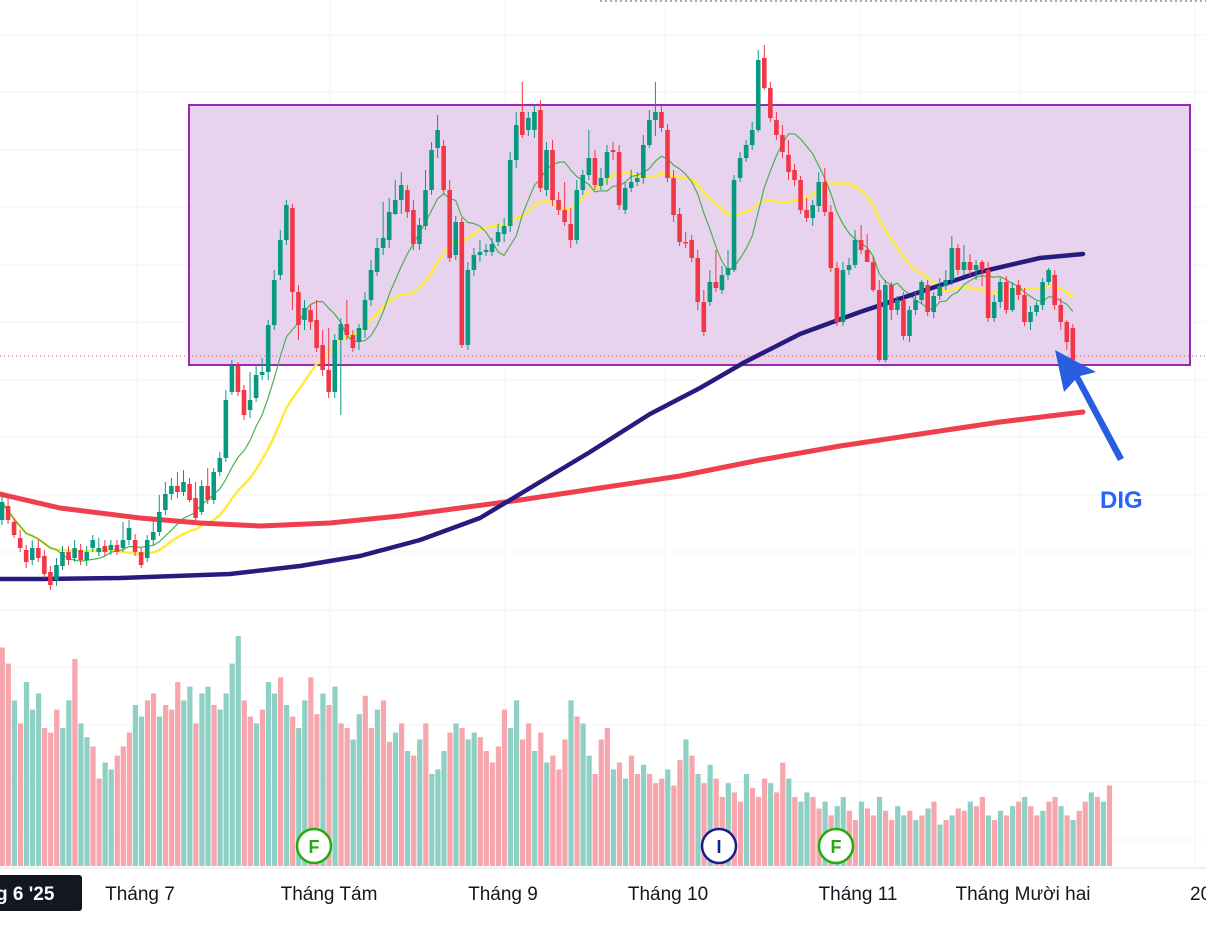 This screenshot has width=1206, height=929. I want to click on arrow-shape, so click(1089, 405).